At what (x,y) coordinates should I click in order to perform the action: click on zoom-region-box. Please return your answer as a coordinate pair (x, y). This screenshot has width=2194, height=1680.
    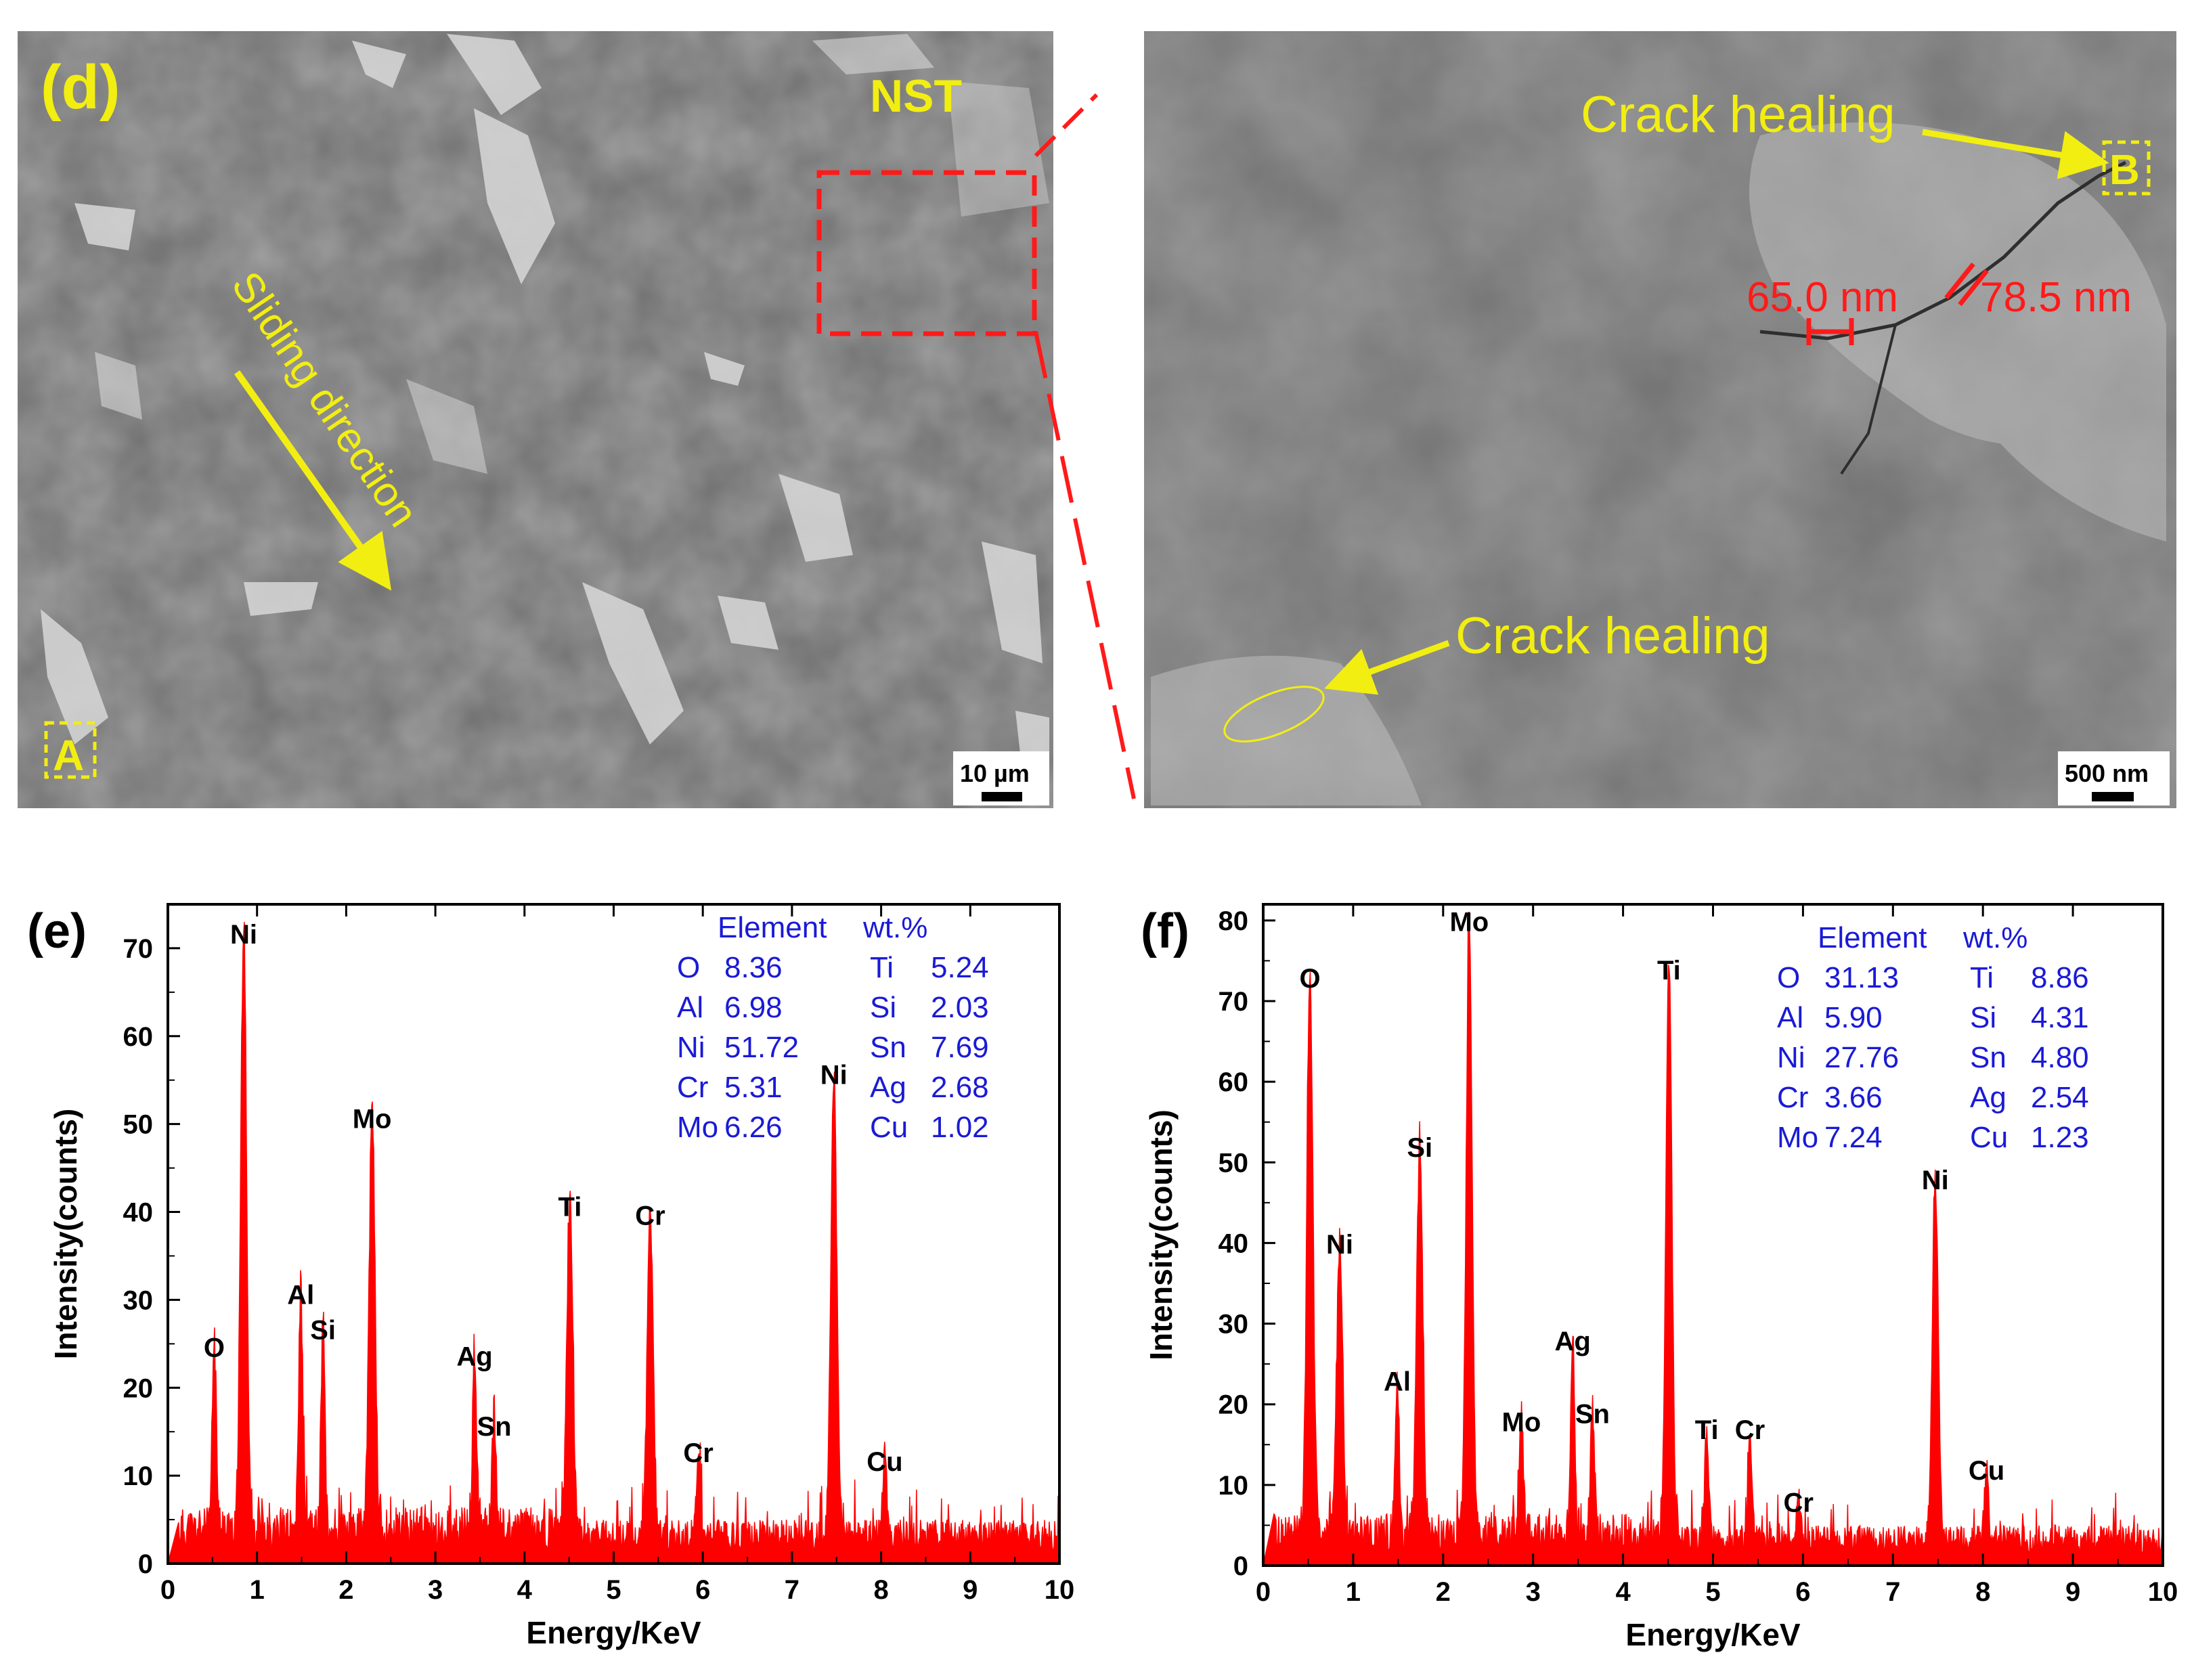
    Looking at the image, I should click on (926, 253).